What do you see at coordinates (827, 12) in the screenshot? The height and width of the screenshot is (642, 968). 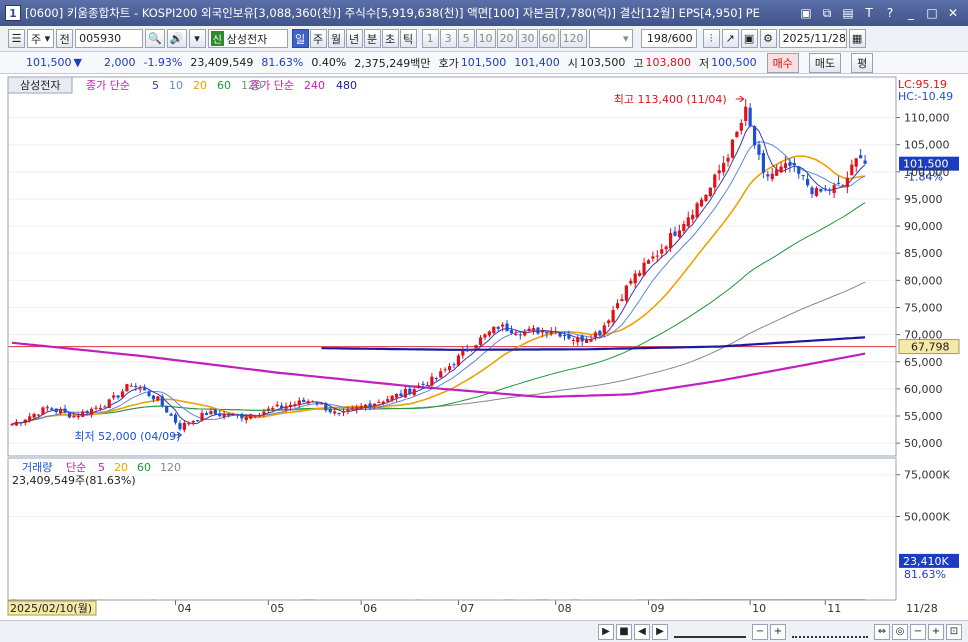 I see `link-icon: ⧉` at bounding box center [827, 12].